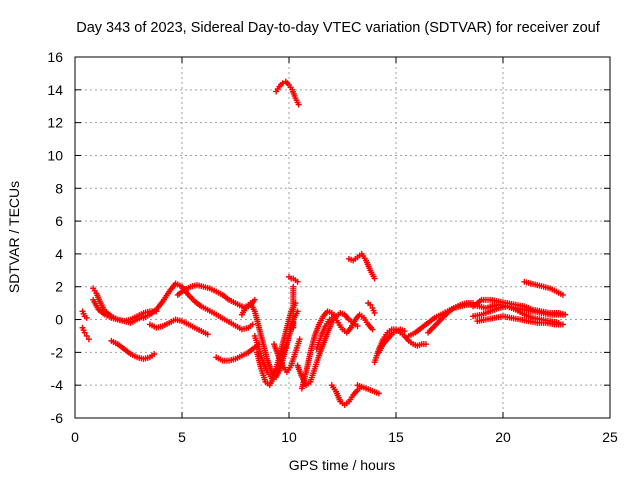  Describe the element at coordinates (59, 254) in the screenshot. I see `y-tick-label: 4` at that location.